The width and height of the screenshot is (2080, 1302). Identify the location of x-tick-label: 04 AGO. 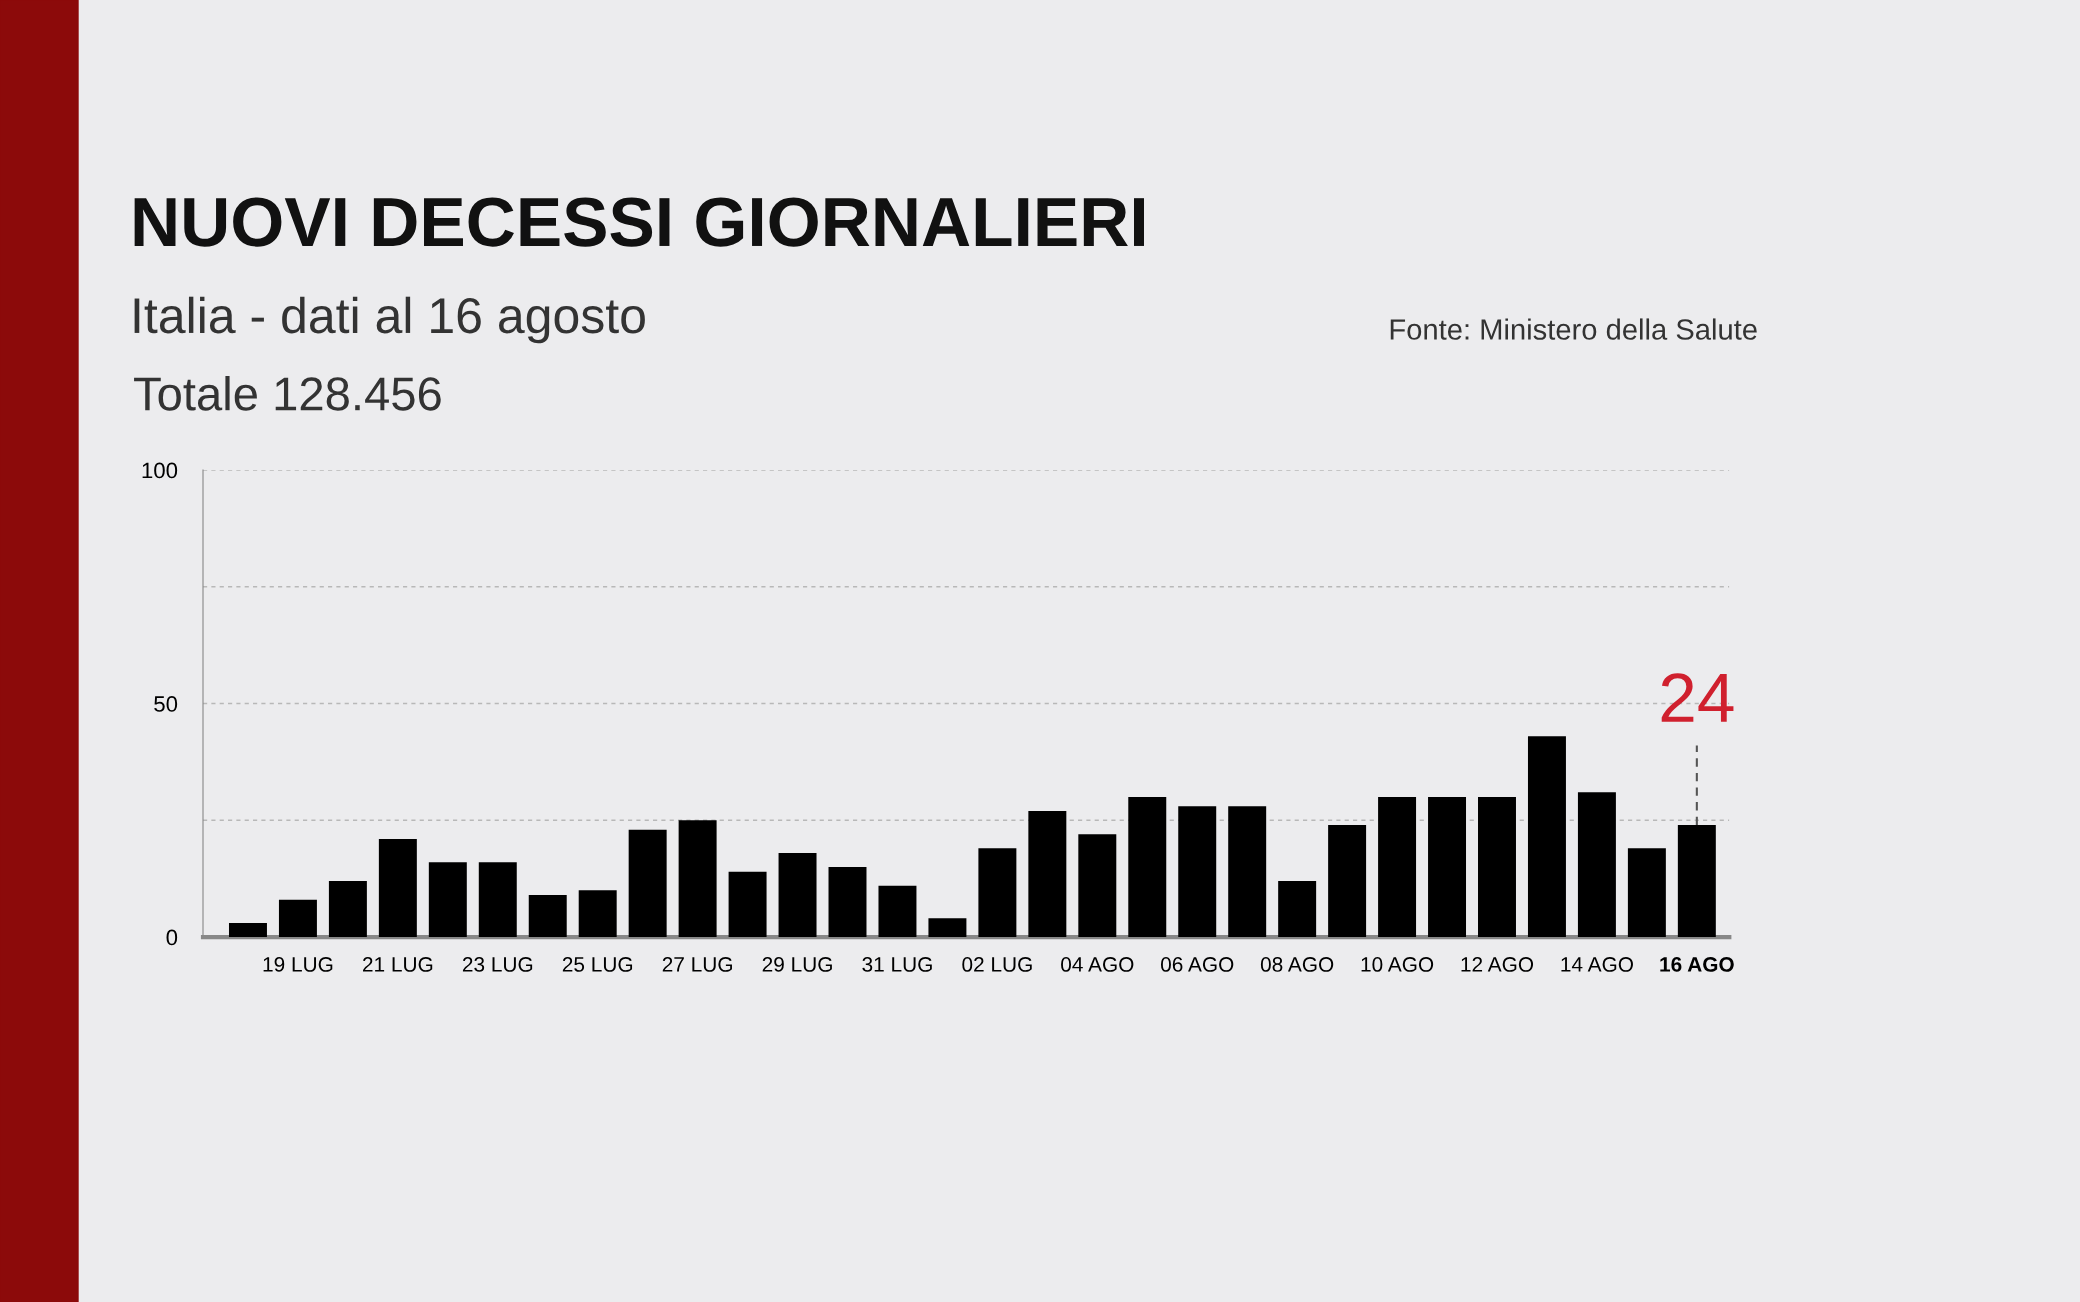
(1097, 964).